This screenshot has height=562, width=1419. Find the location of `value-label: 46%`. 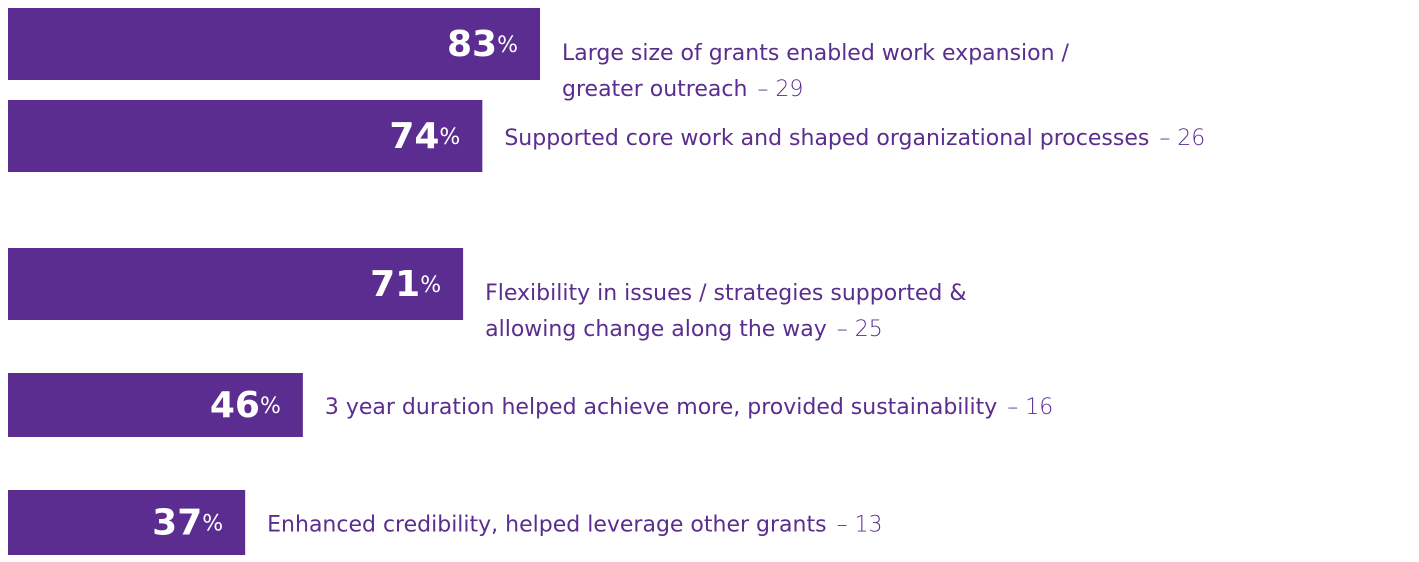

value-label: 46% is located at coordinates (245, 405).